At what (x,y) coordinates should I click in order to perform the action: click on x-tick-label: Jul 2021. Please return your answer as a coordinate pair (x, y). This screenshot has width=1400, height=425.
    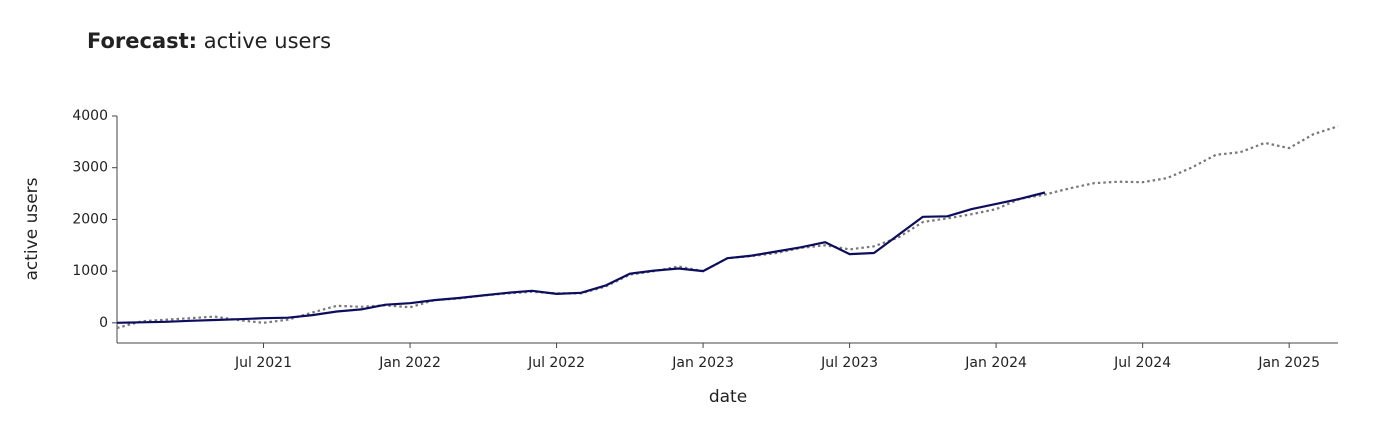
    Looking at the image, I should click on (263, 363).